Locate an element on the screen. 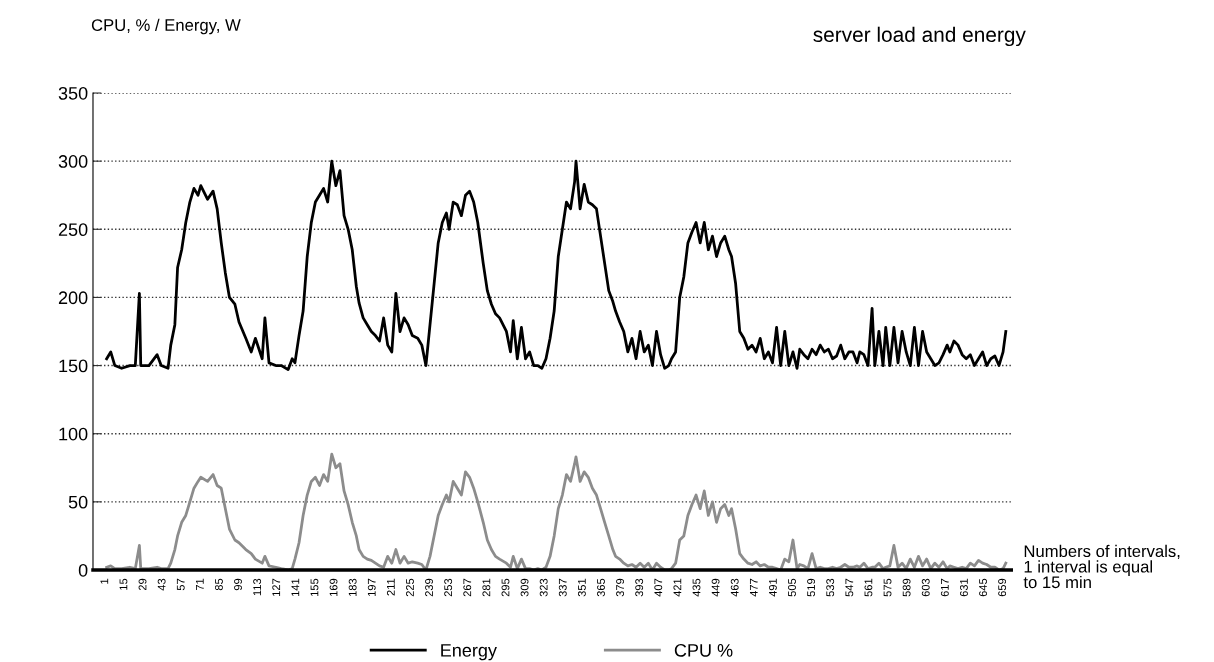  x-tick-label: 1 is located at coordinates (104, 581).